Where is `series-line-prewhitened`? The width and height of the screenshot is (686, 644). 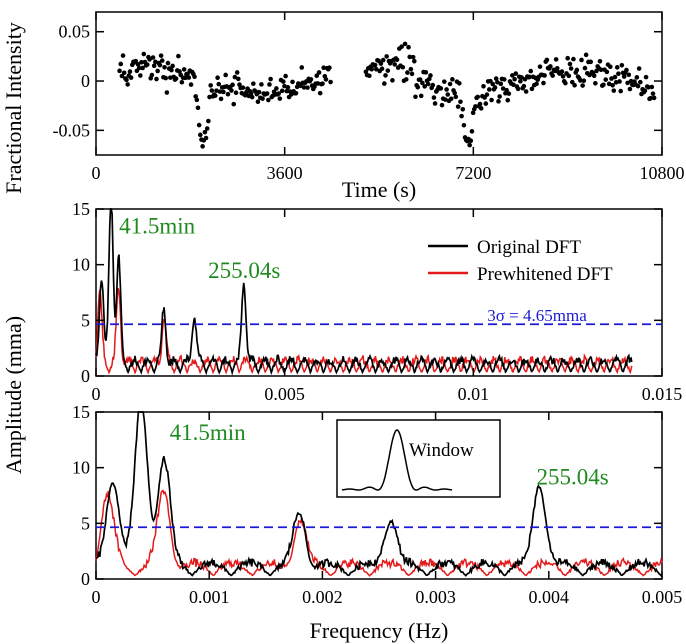
series-line-prewhitened is located at coordinates (364, 331).